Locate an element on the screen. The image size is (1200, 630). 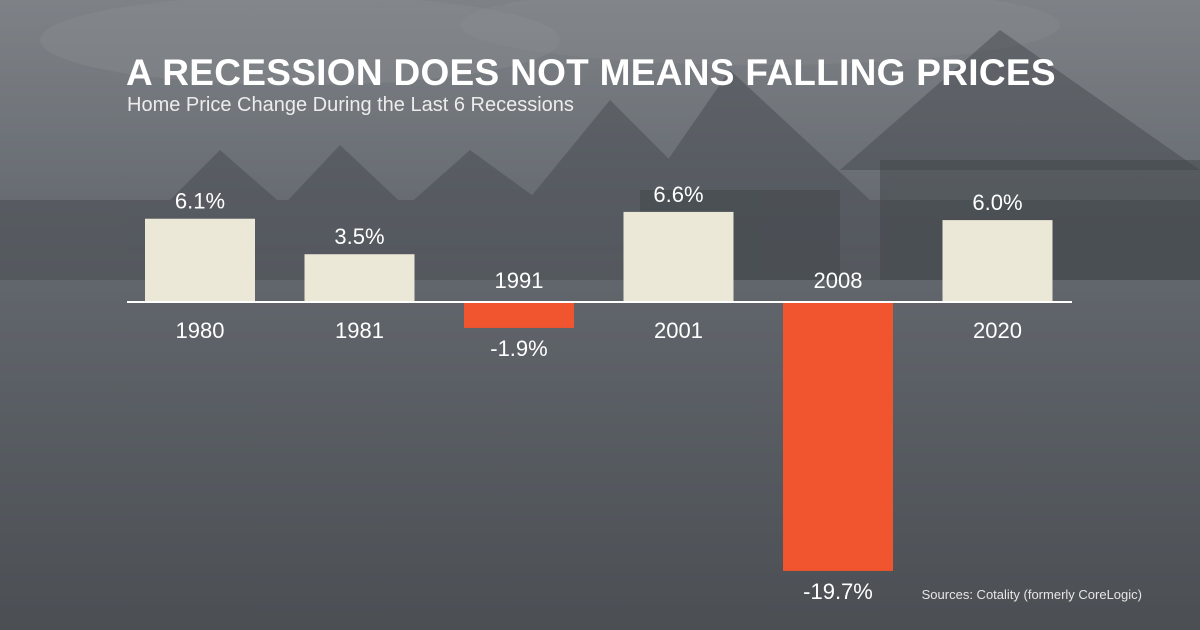
bar-2020 is located at coordinates (997, 261).